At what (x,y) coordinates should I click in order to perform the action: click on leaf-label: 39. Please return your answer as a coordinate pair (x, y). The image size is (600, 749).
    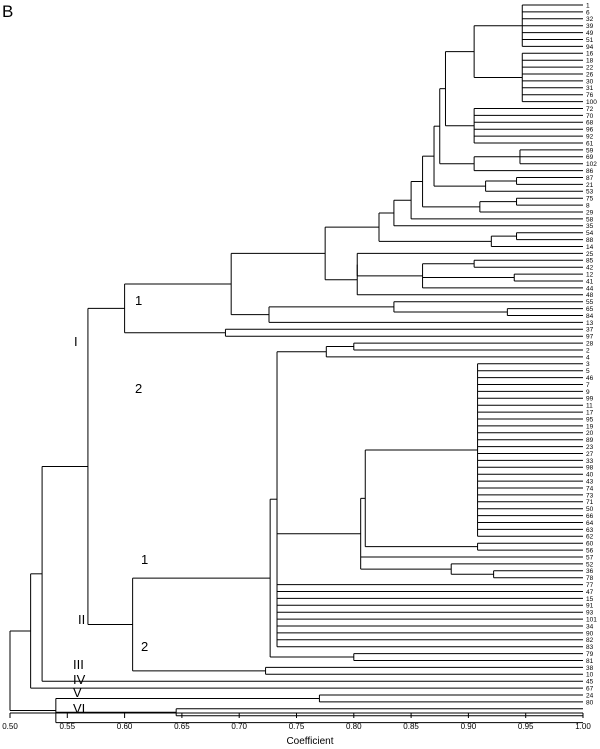
    Looking at the image, I should click on (590, 26).